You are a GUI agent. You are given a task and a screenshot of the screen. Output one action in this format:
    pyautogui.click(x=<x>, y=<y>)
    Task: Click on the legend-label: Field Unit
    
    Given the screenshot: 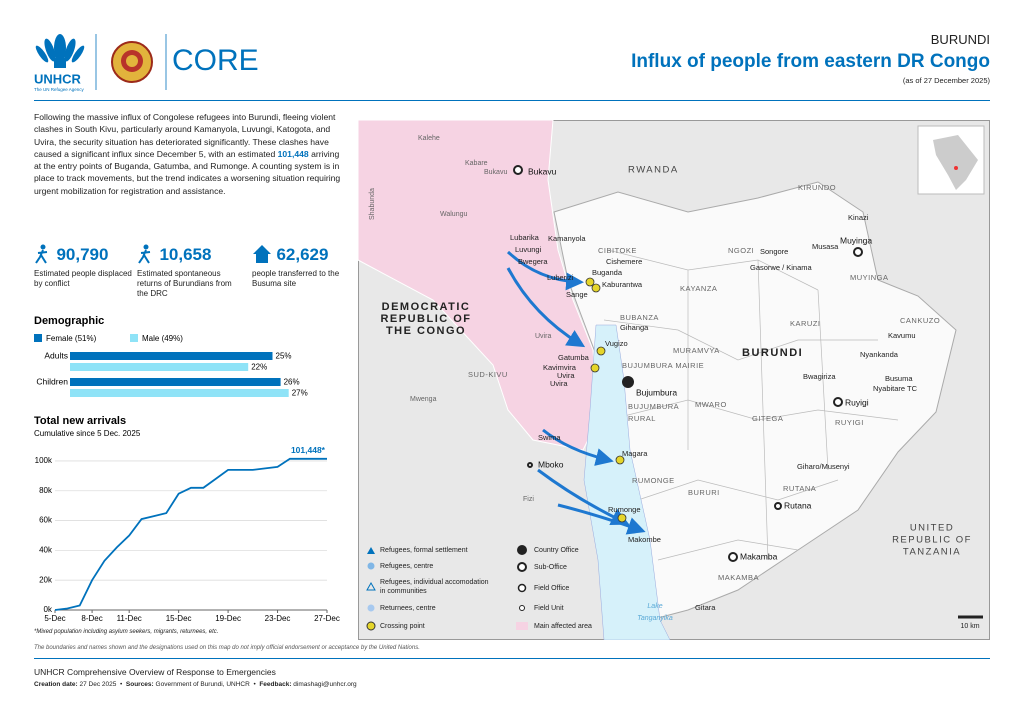 What is the action you would take?
    pyautogui.click(x=549, y=608)
    